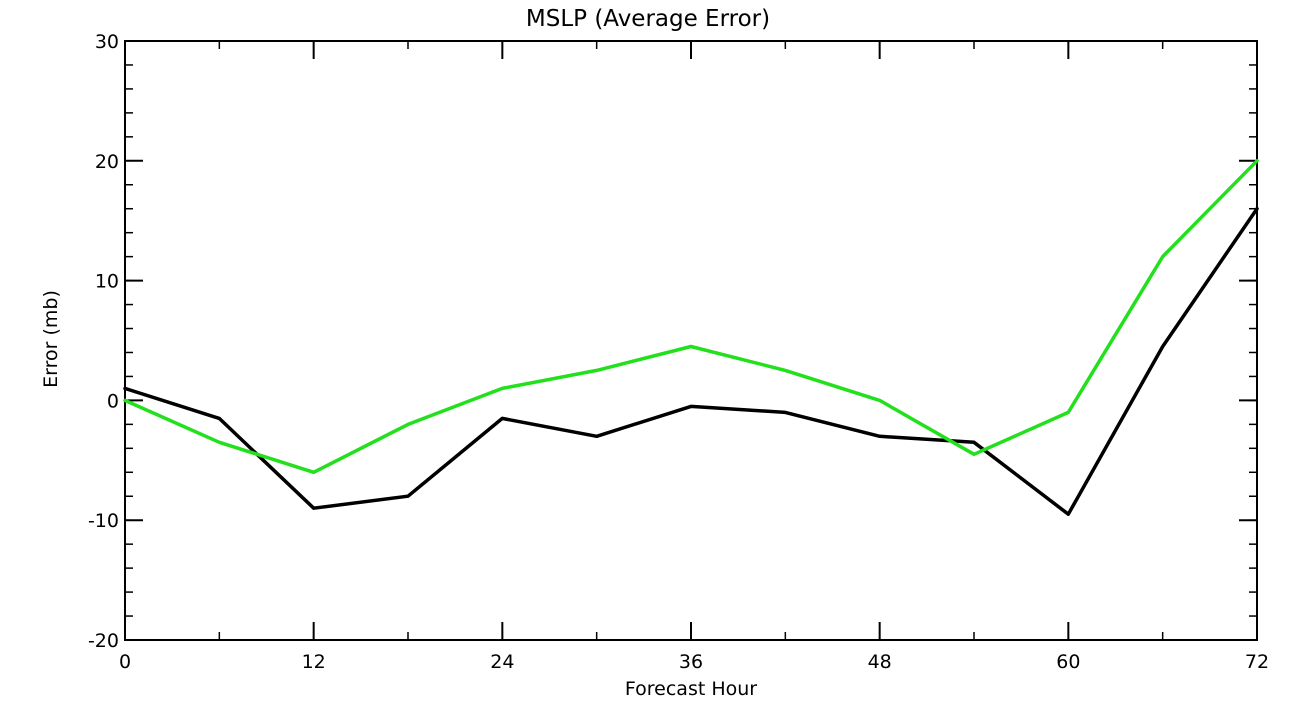 This screenshot has height=720, width=1296. I want to click on x-tick-label: 36, so click(691, 662).